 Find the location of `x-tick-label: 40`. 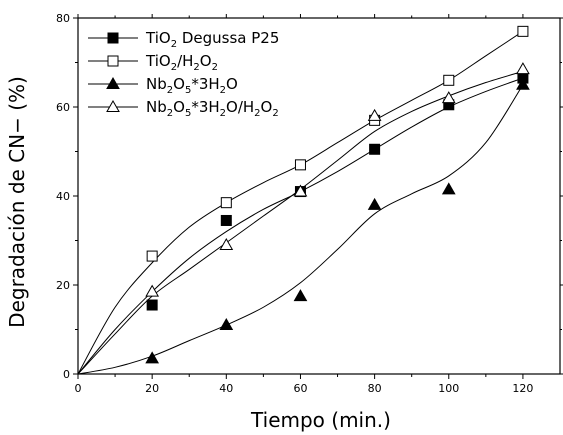

x-tick-label: 40 is located at coordinates (226, 388).